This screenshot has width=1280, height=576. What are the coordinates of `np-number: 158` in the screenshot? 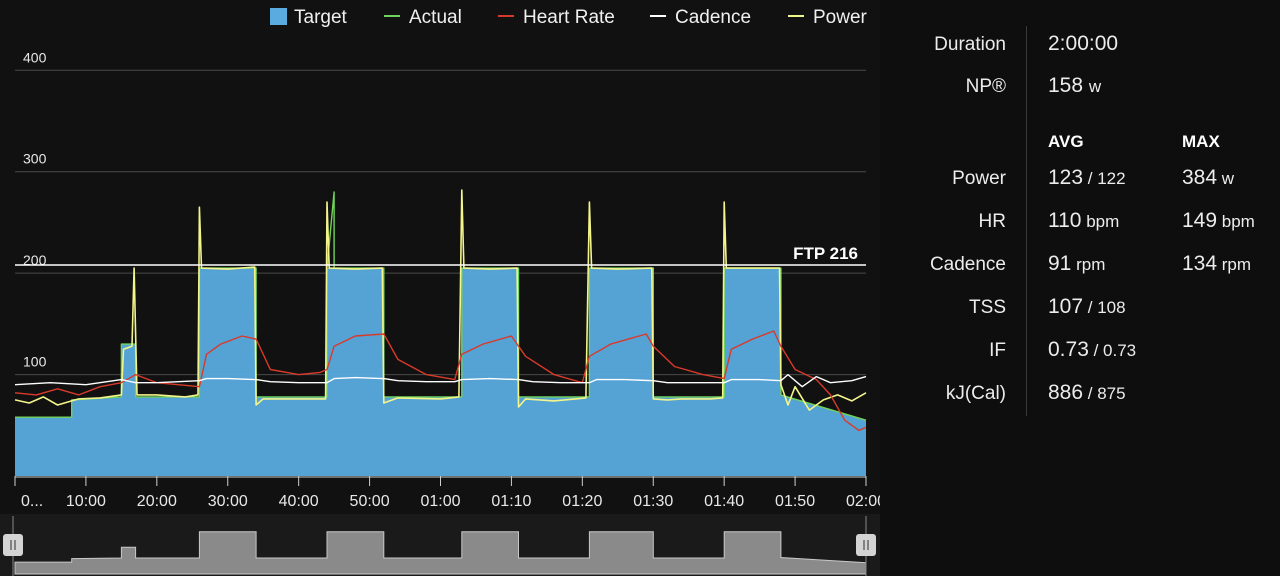 It's located at (1066, 85).